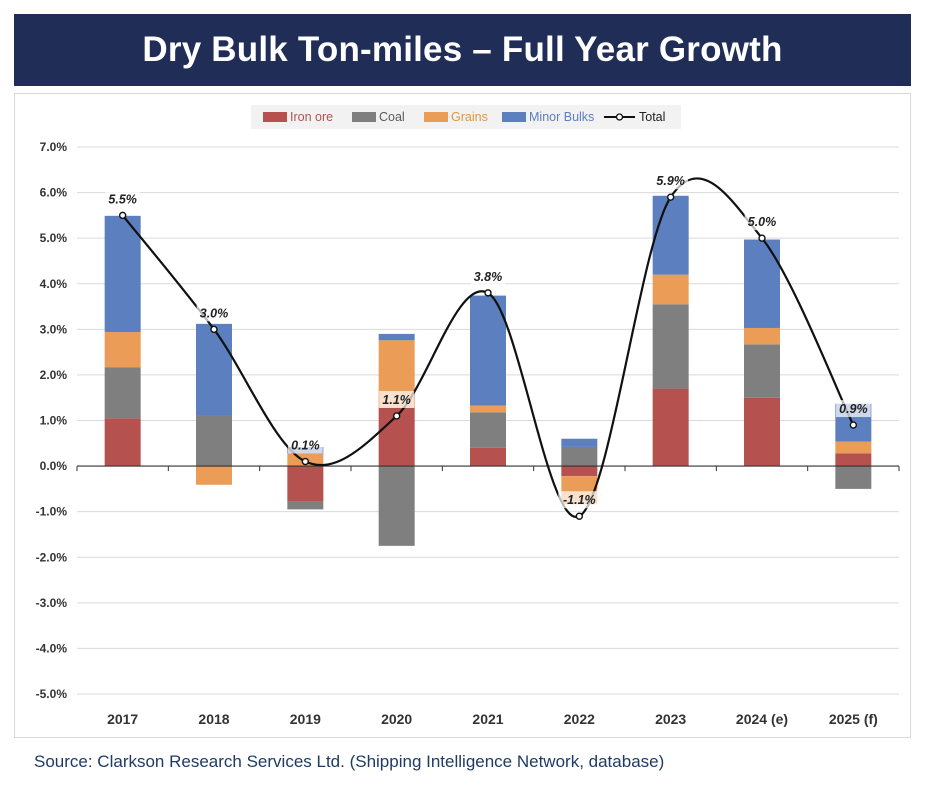 This screenshot has width=931, height=789. I want to click on y-tick-label: 4.0%, so click(54, 284).